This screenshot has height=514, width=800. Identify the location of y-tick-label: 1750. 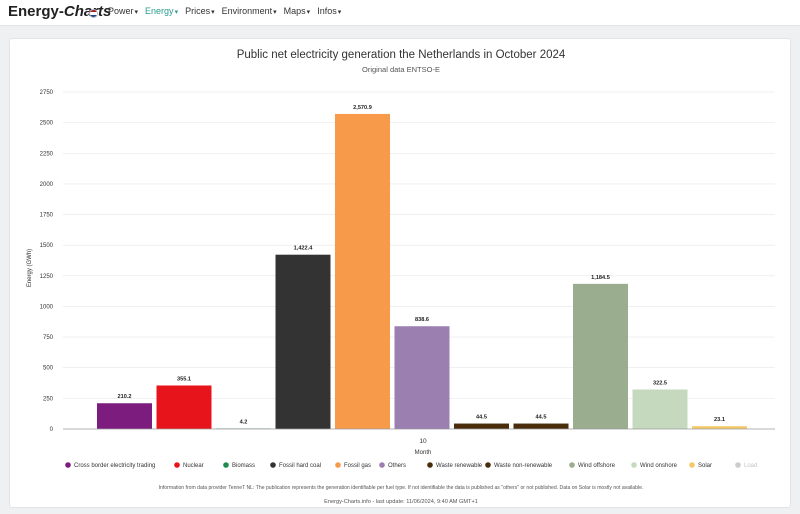
(47, 216).